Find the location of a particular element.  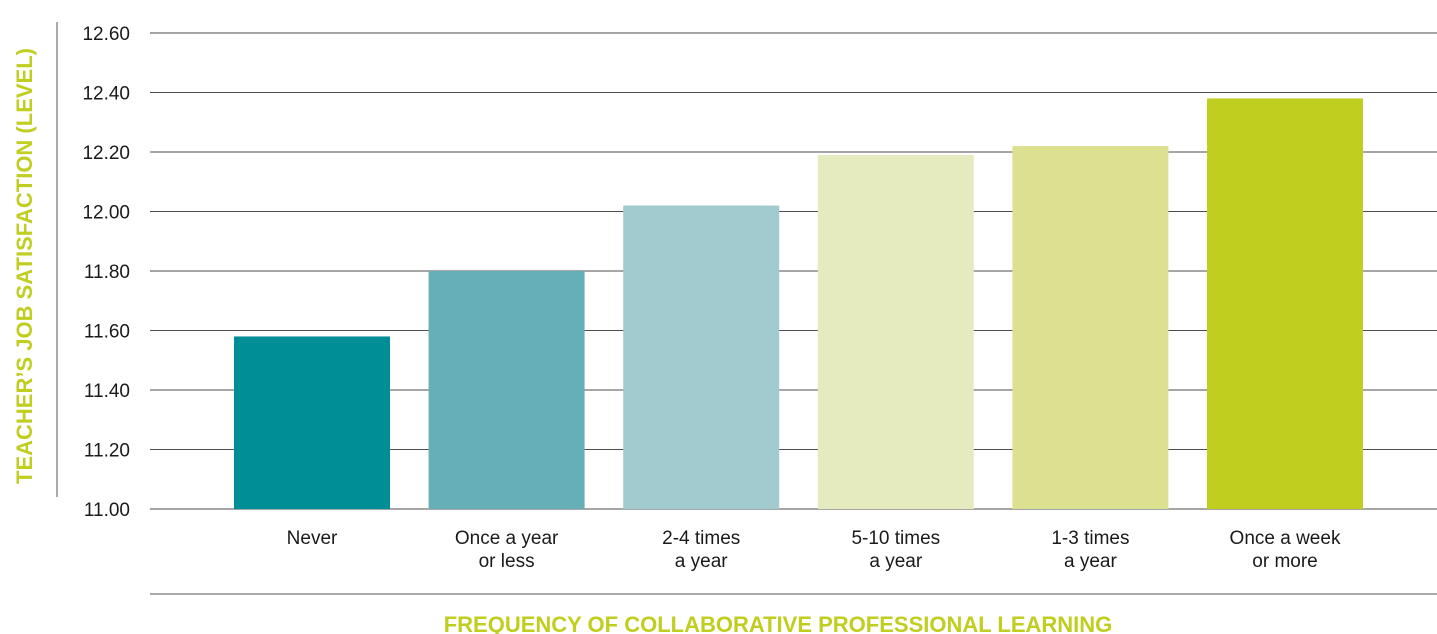

category-label: 2-4 times a year is located at coordinates (701, 550).